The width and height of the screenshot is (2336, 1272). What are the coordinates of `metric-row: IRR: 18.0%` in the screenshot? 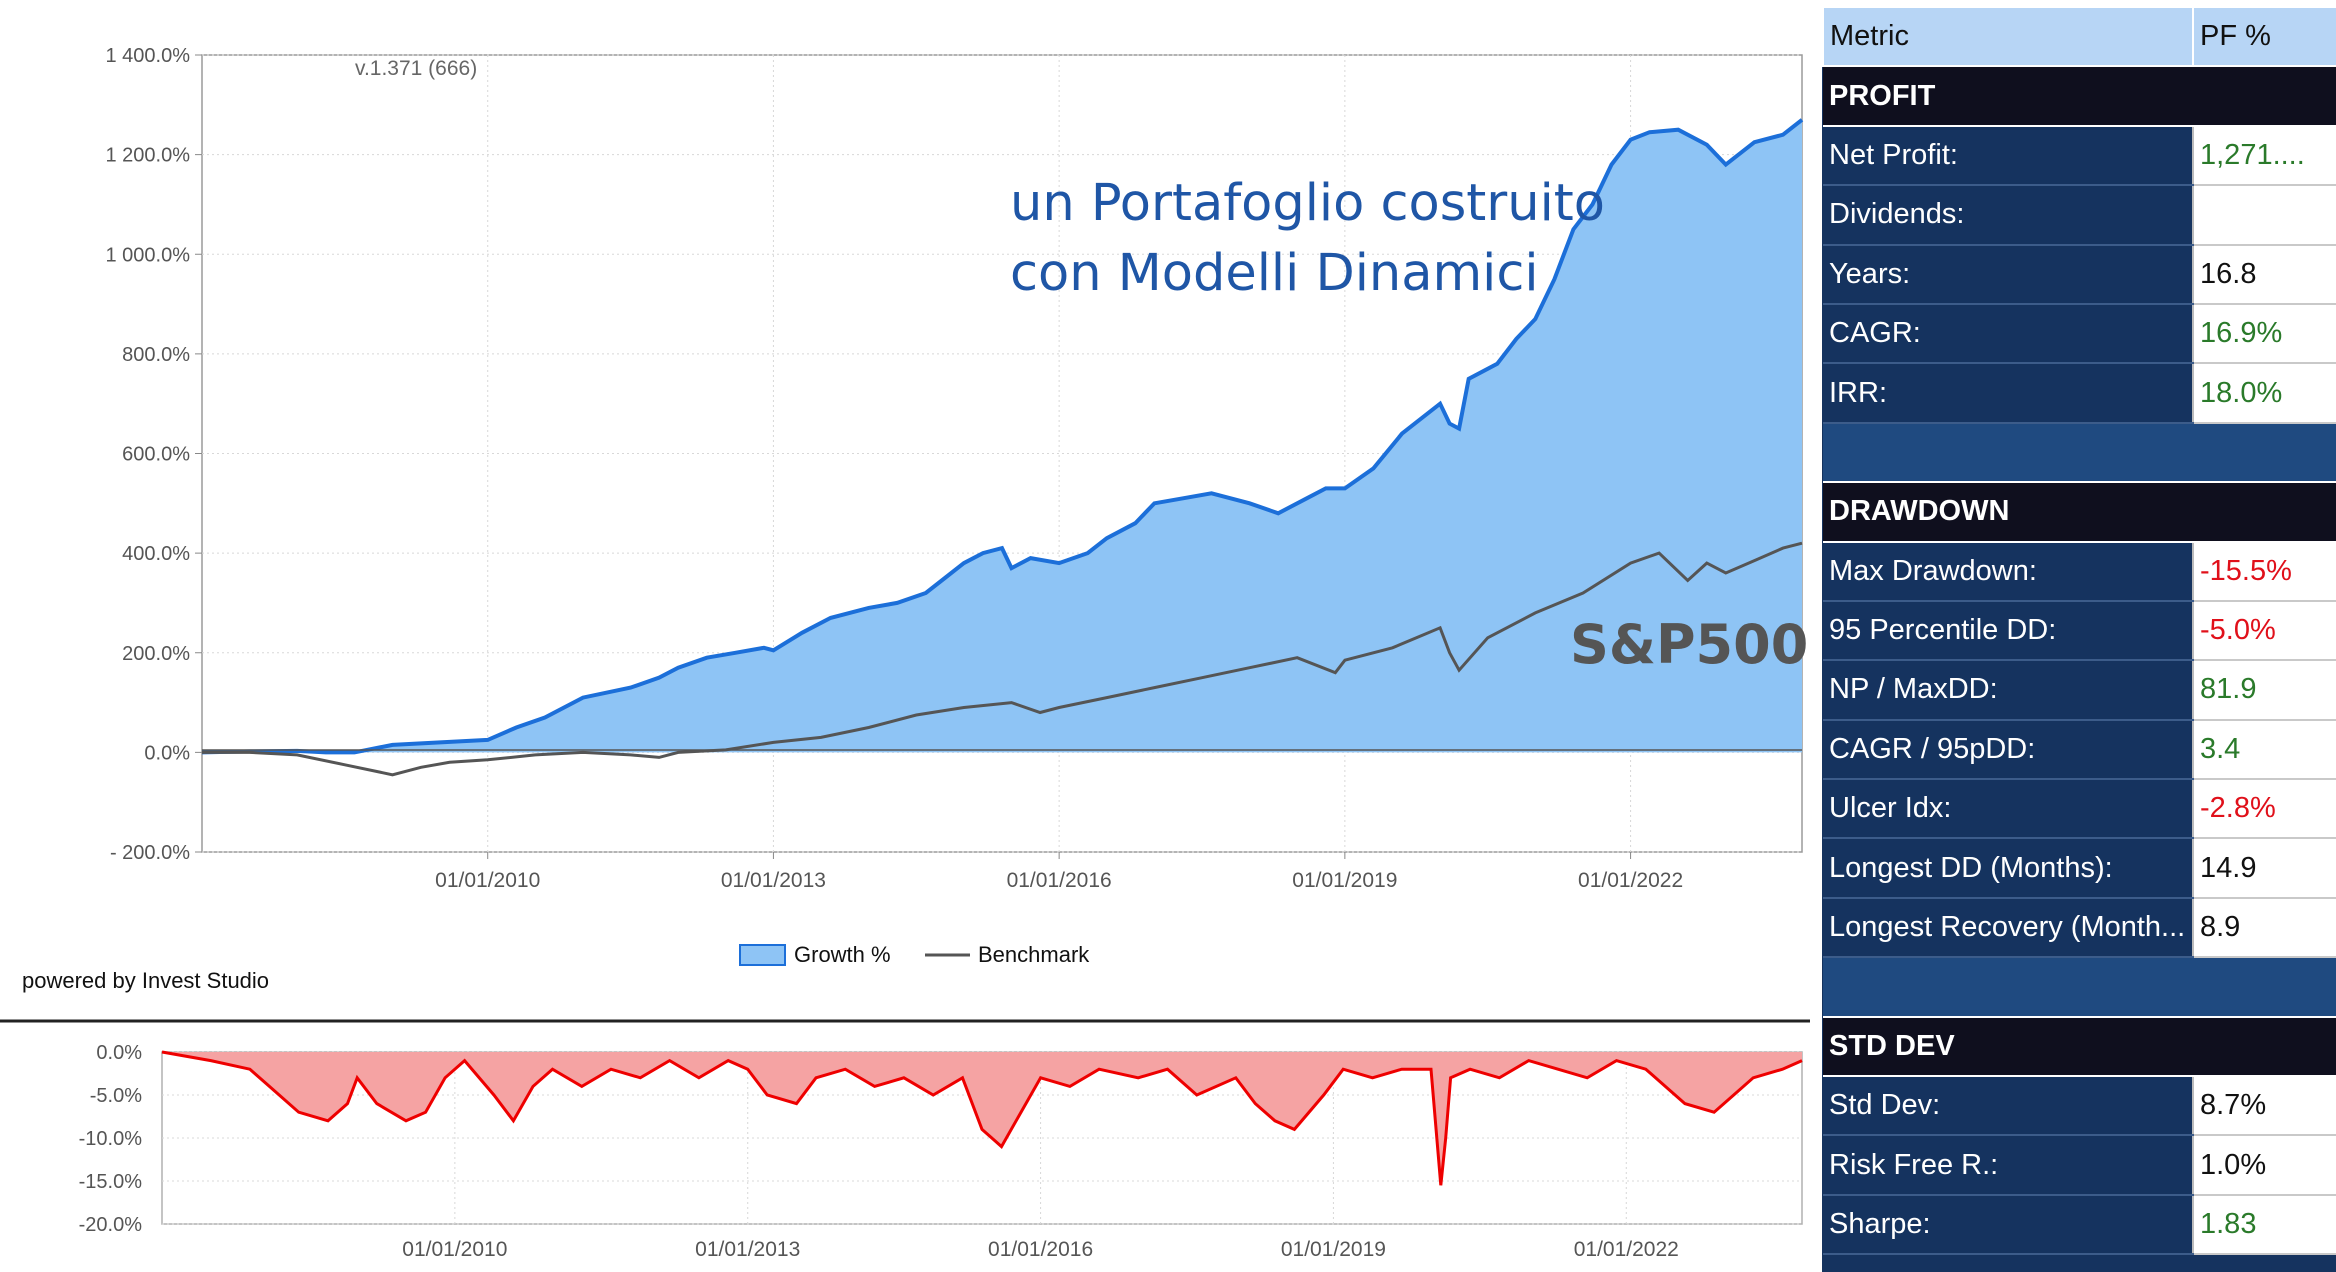 It's located at (2079, 393).